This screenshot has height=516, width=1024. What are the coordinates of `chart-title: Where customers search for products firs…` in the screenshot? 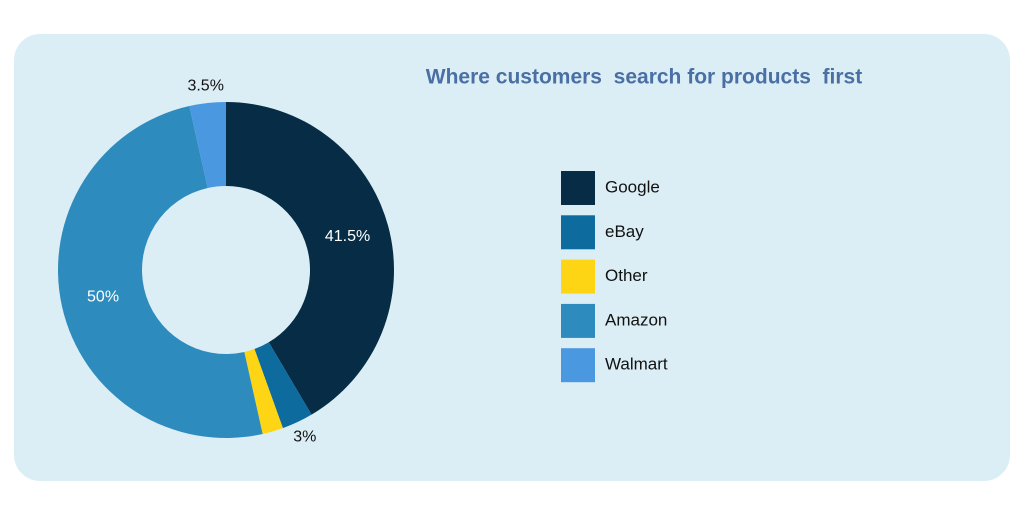 It's located at (644, 77).